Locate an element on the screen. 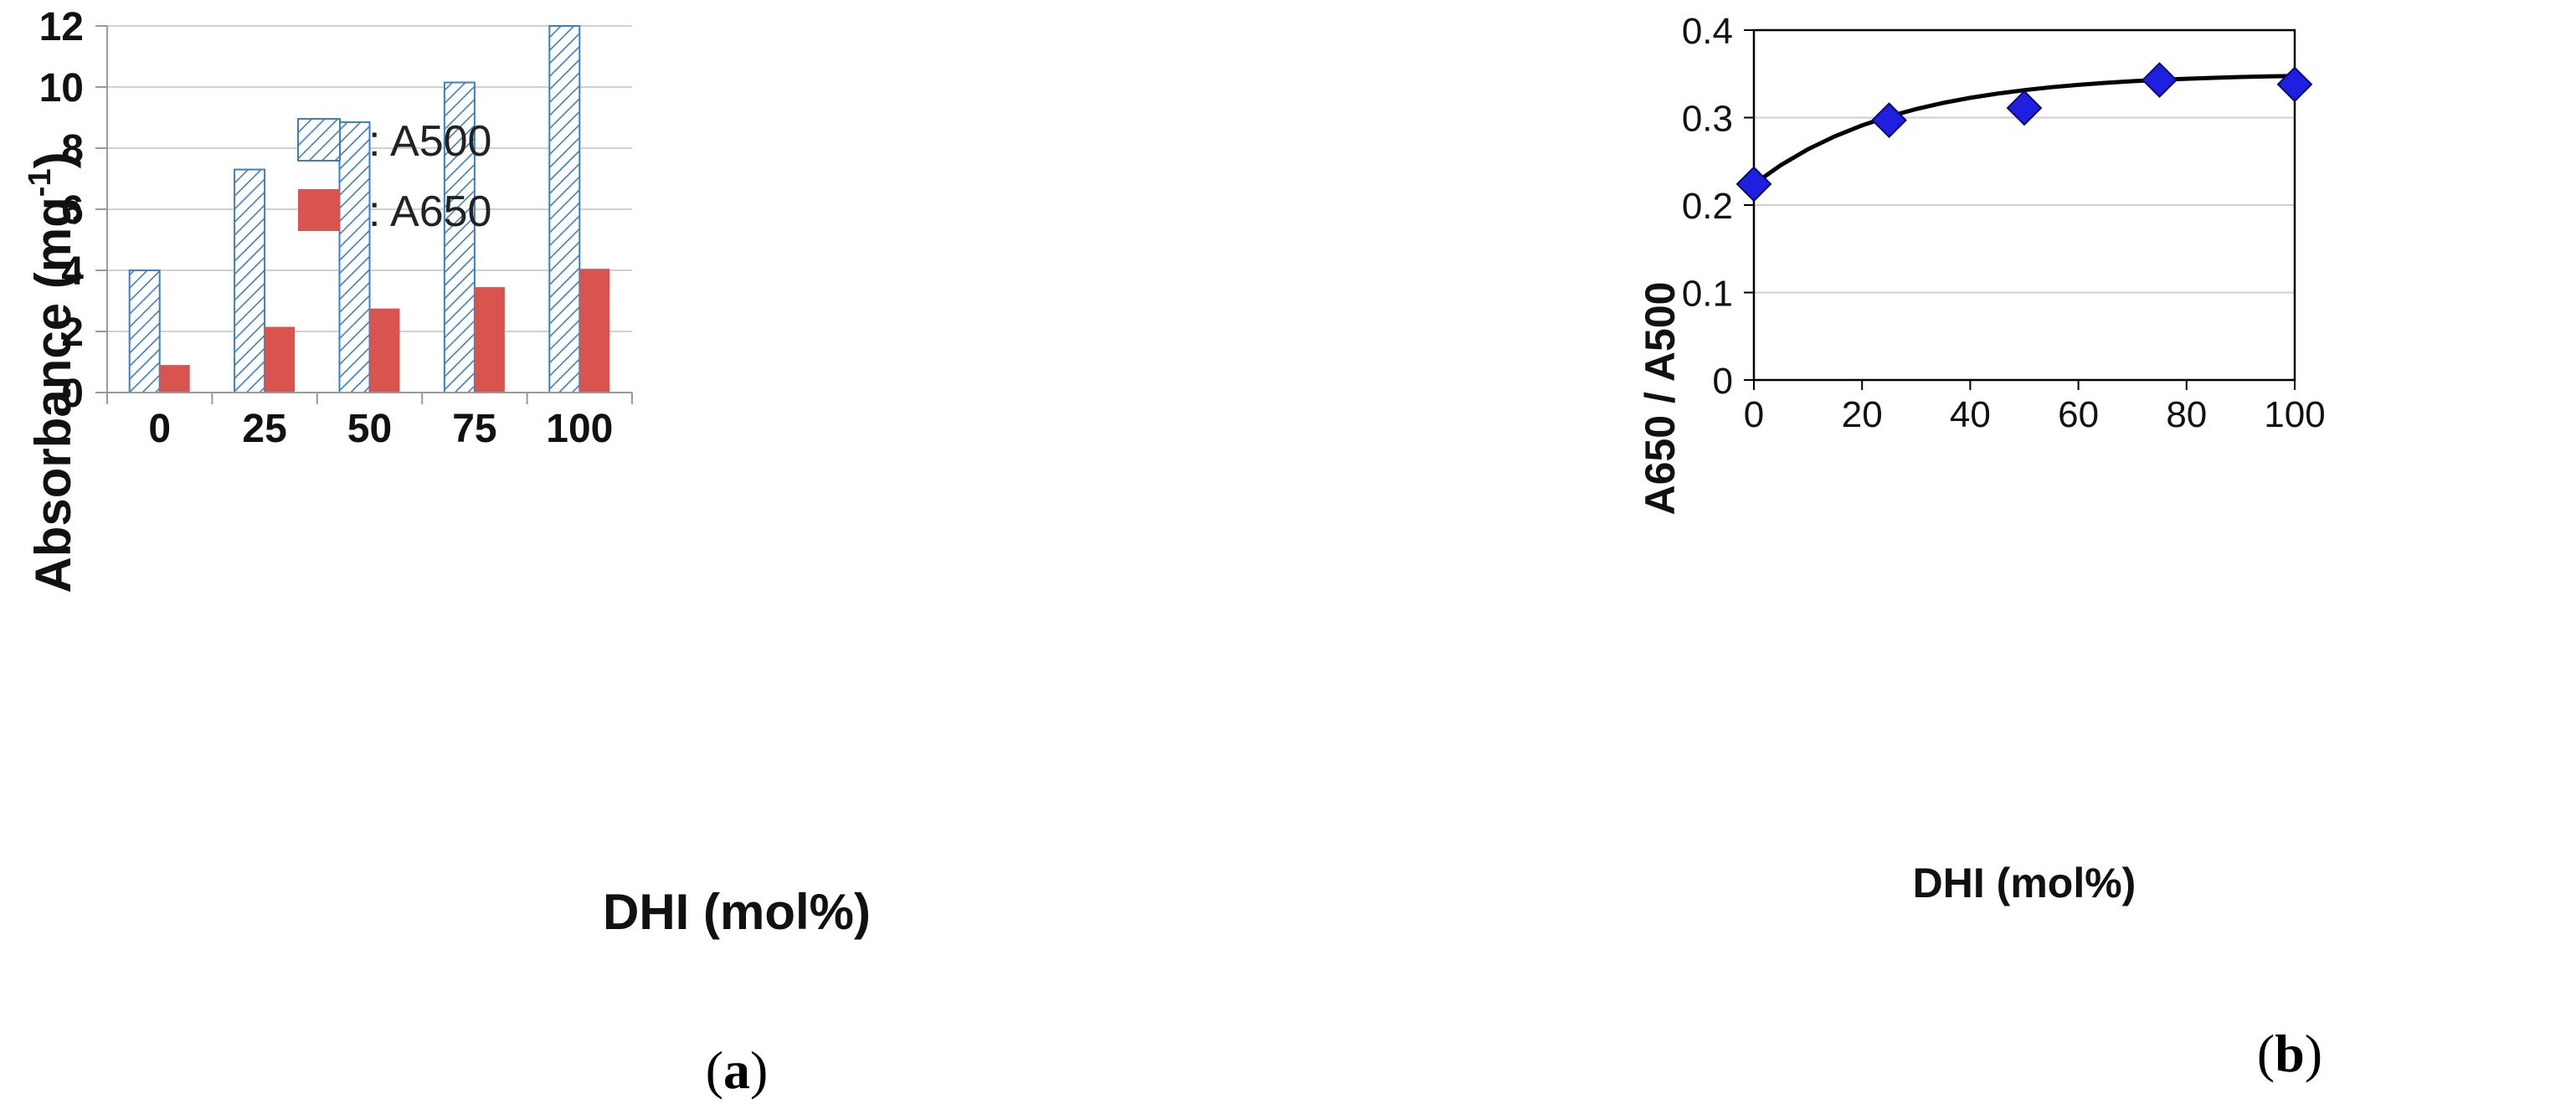  panel-b-axes is located at coordinates (2020, 209).